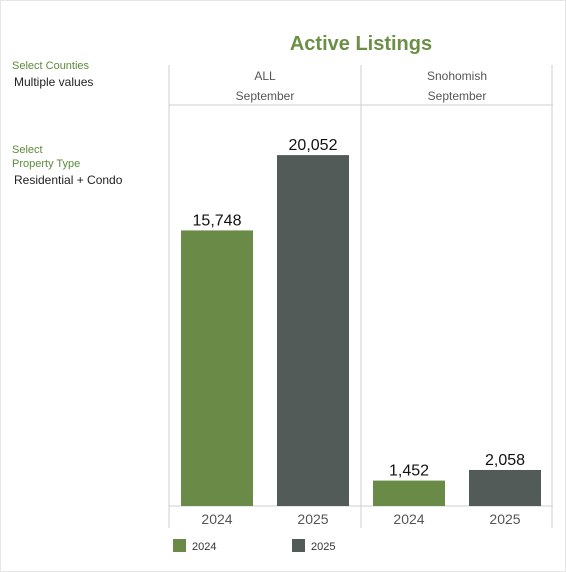 The height and width of the screenshot is (572, 566). What do you see at coordinates (204, 547) in the screenshot?
I see `legend-label-2024: 2024` at bounding box center [204, 547].